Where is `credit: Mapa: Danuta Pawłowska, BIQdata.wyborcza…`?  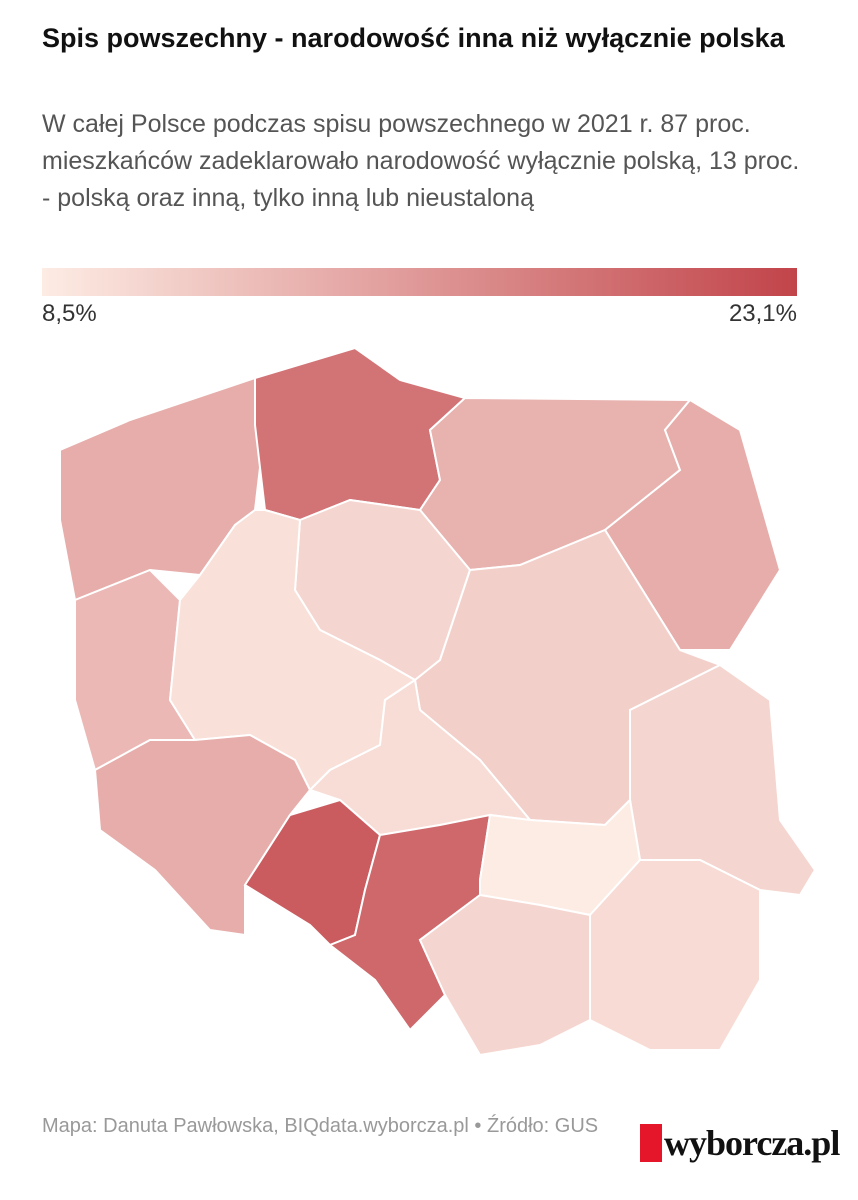
credit: Mapa: Danuta Pawłowska, BIQdata.wyborcza… is located at coordinates (320, 1126).